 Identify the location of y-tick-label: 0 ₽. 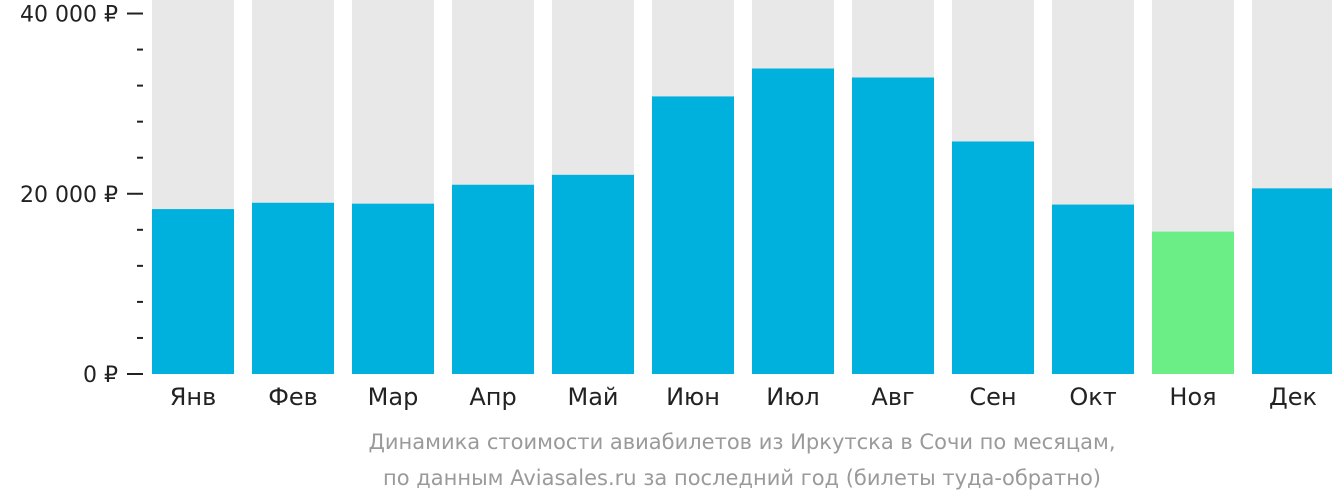
(100, 375).